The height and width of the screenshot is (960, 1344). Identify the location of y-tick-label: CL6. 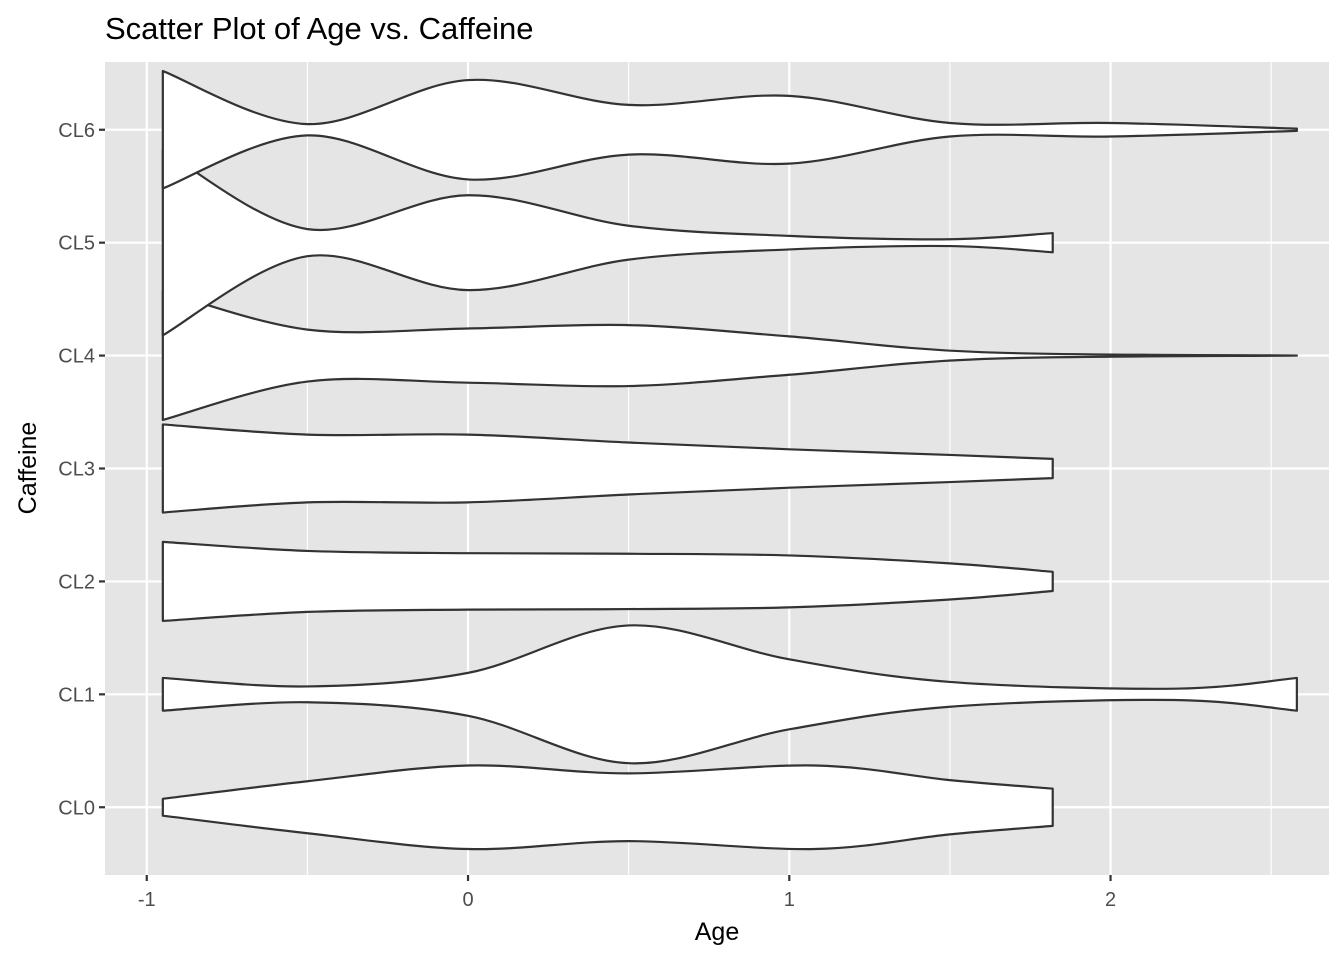
(76, 131).